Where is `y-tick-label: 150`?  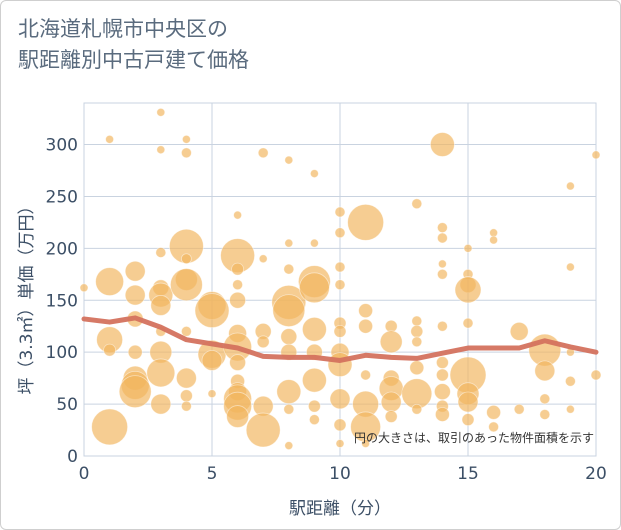 y-tick-label: 150 is located at coordinates (62, 301).